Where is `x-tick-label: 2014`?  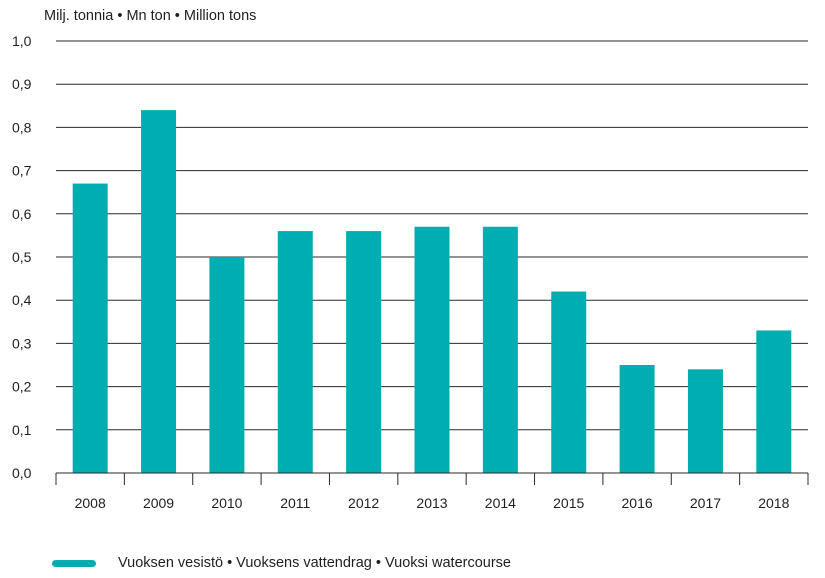
x-tick-label: 2014 is located at coordinates (500, 503).